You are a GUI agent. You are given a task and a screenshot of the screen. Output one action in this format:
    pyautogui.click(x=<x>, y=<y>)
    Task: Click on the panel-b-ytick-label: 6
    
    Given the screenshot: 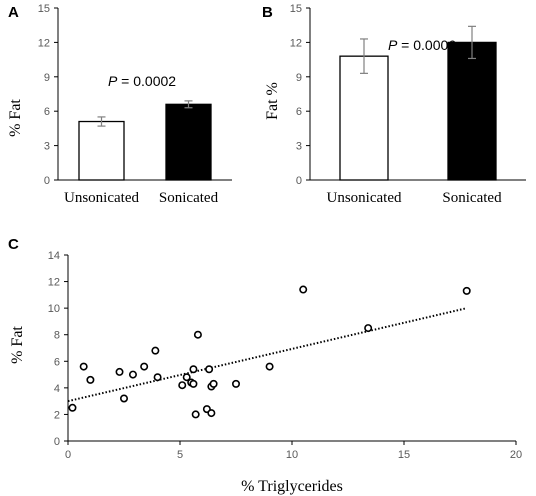 What is the action you would take?
    pyautogui.click(x=299, y=112)
    